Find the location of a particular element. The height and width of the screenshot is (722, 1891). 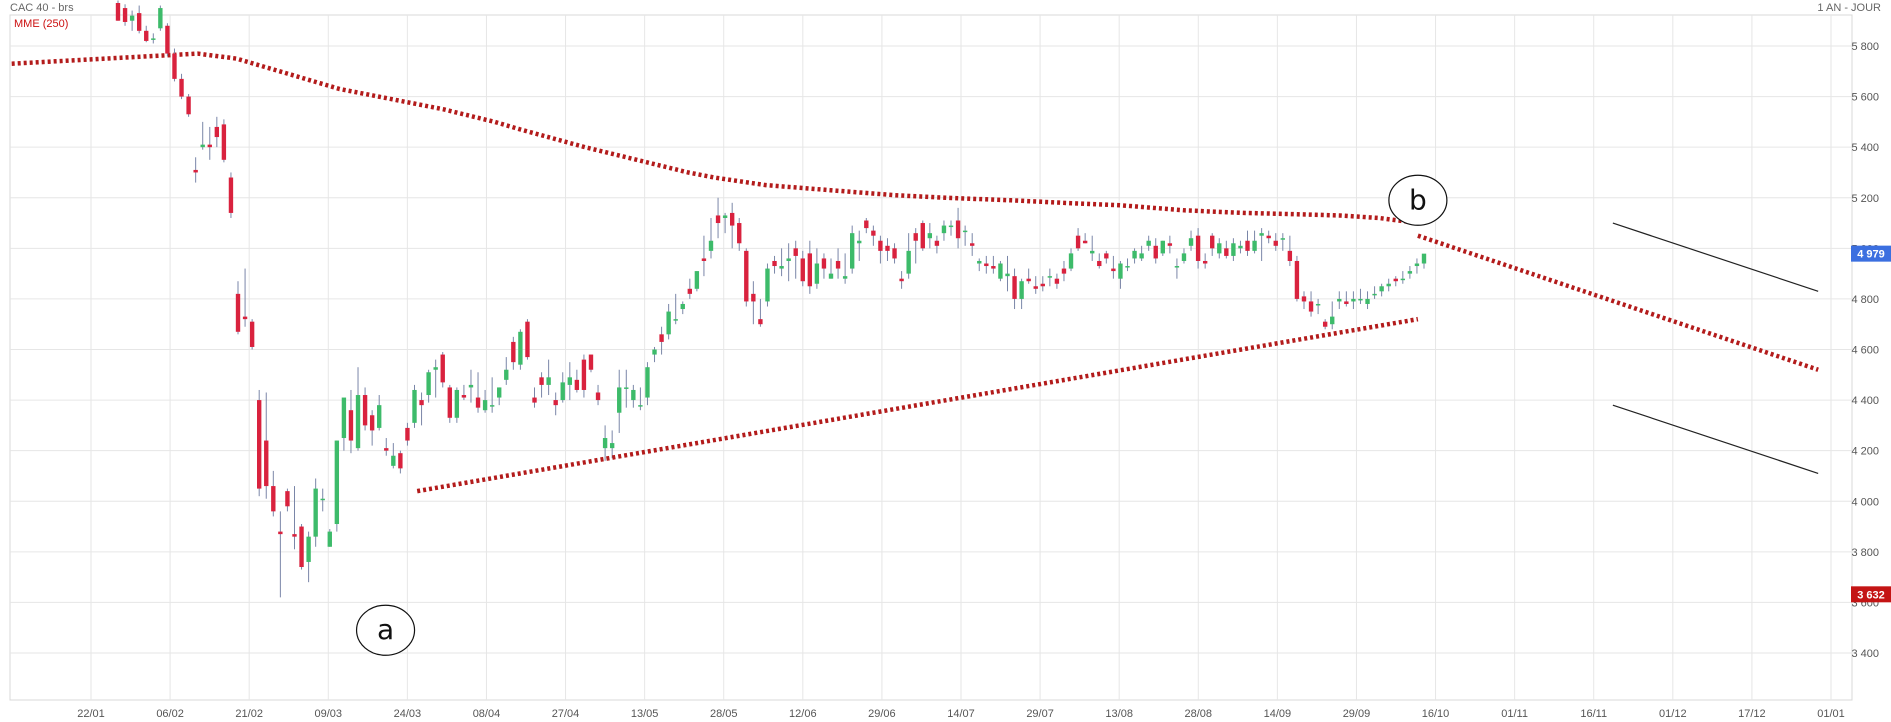

wave-marker-a is located at coordinates (385, 630).